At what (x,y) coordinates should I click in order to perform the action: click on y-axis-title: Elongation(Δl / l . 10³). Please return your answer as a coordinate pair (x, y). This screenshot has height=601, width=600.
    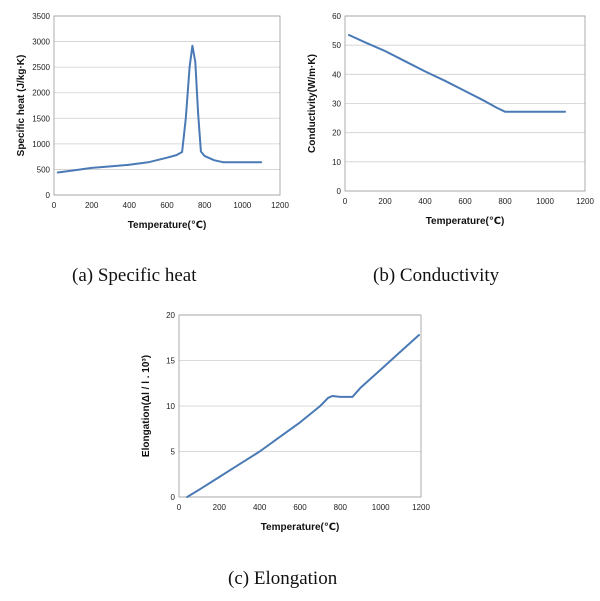
    Looking at the image, I should click on (146, 406).